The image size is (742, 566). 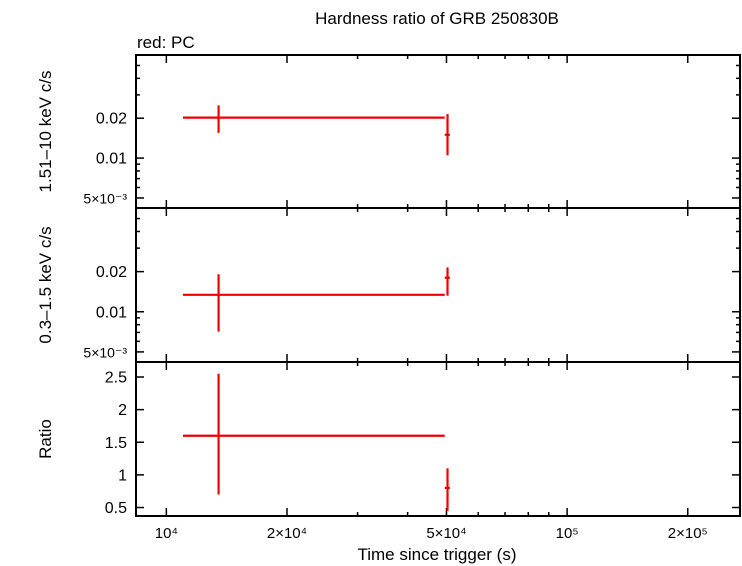 What do you see at coordinates (116, 508) in the screenshot?
I see `y-tick-label: 0.5` at bounding box center [116, 508].